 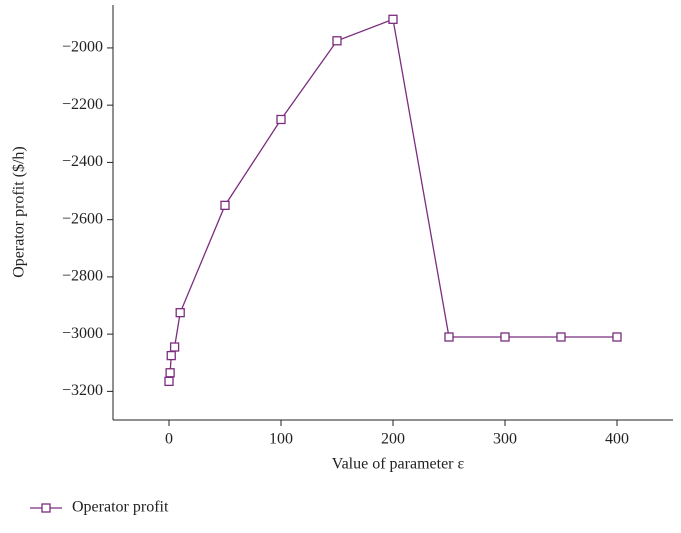 What do you see at coordinates (82, 47) in the screenshot?
I see `y-tick-label: −2000` at bounding box center [82, 47].